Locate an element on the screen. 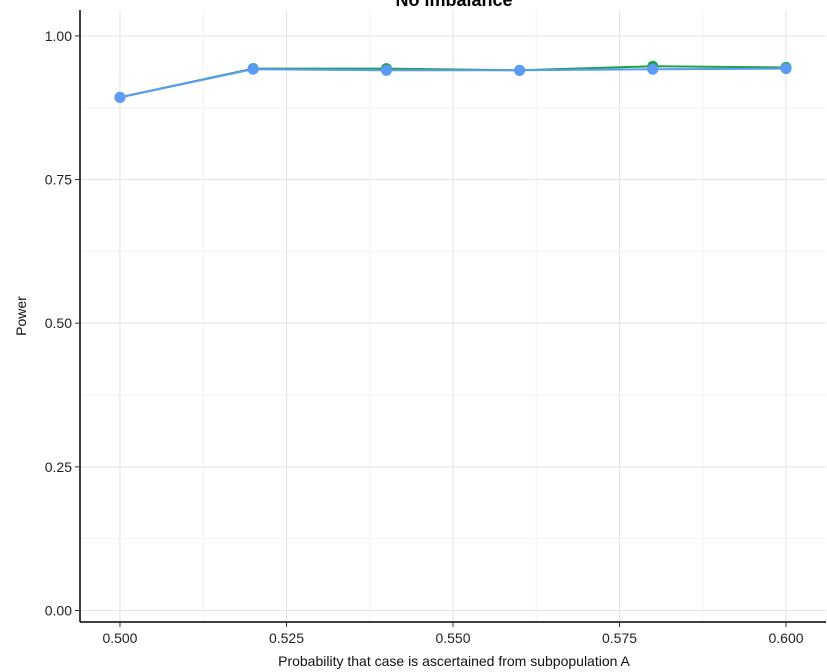 Image resolution: width=827 pixels, height=672 pixels. series-layer is located at coordinates (453, 81).